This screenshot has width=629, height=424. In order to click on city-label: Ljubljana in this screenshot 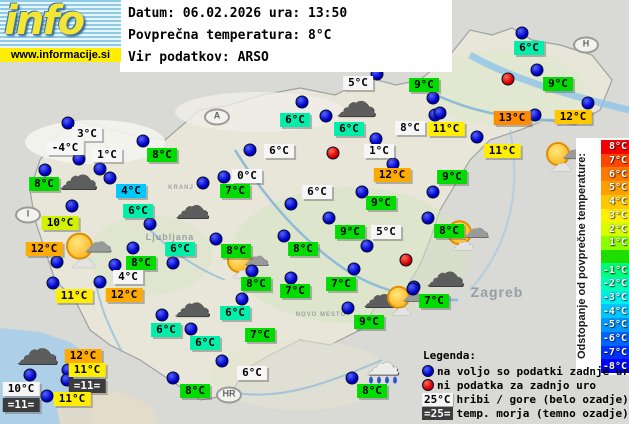, I will do `click(170, 237)`.